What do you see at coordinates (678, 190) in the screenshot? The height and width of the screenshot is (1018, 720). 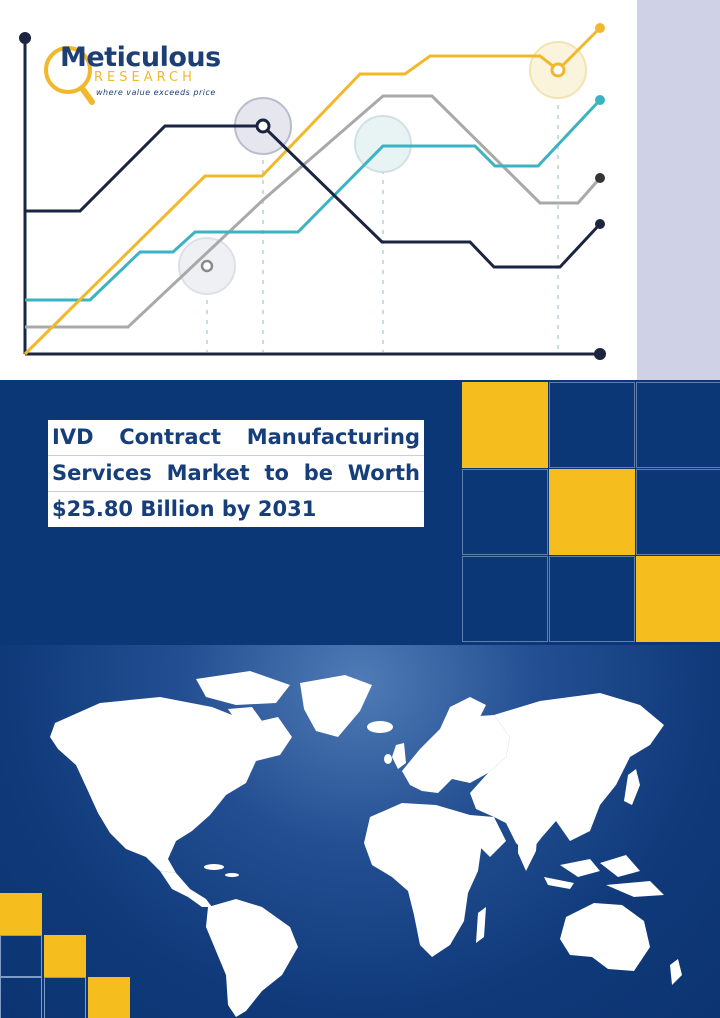 I see `side-panel` at bounding box center [678, 190].